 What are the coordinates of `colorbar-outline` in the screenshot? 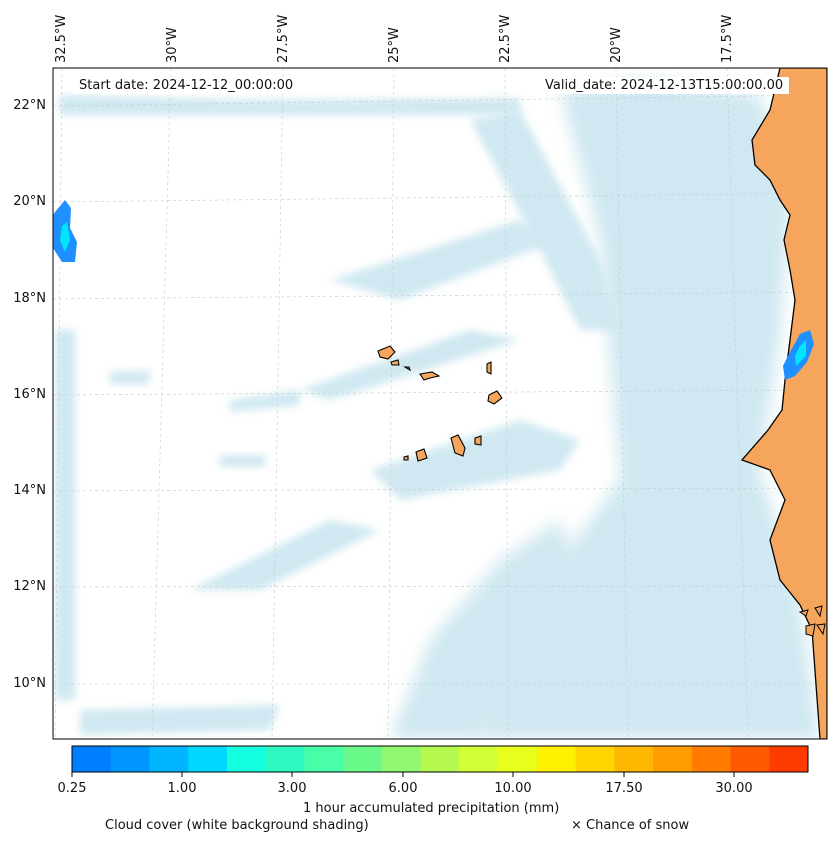 It's located at (440, 759).